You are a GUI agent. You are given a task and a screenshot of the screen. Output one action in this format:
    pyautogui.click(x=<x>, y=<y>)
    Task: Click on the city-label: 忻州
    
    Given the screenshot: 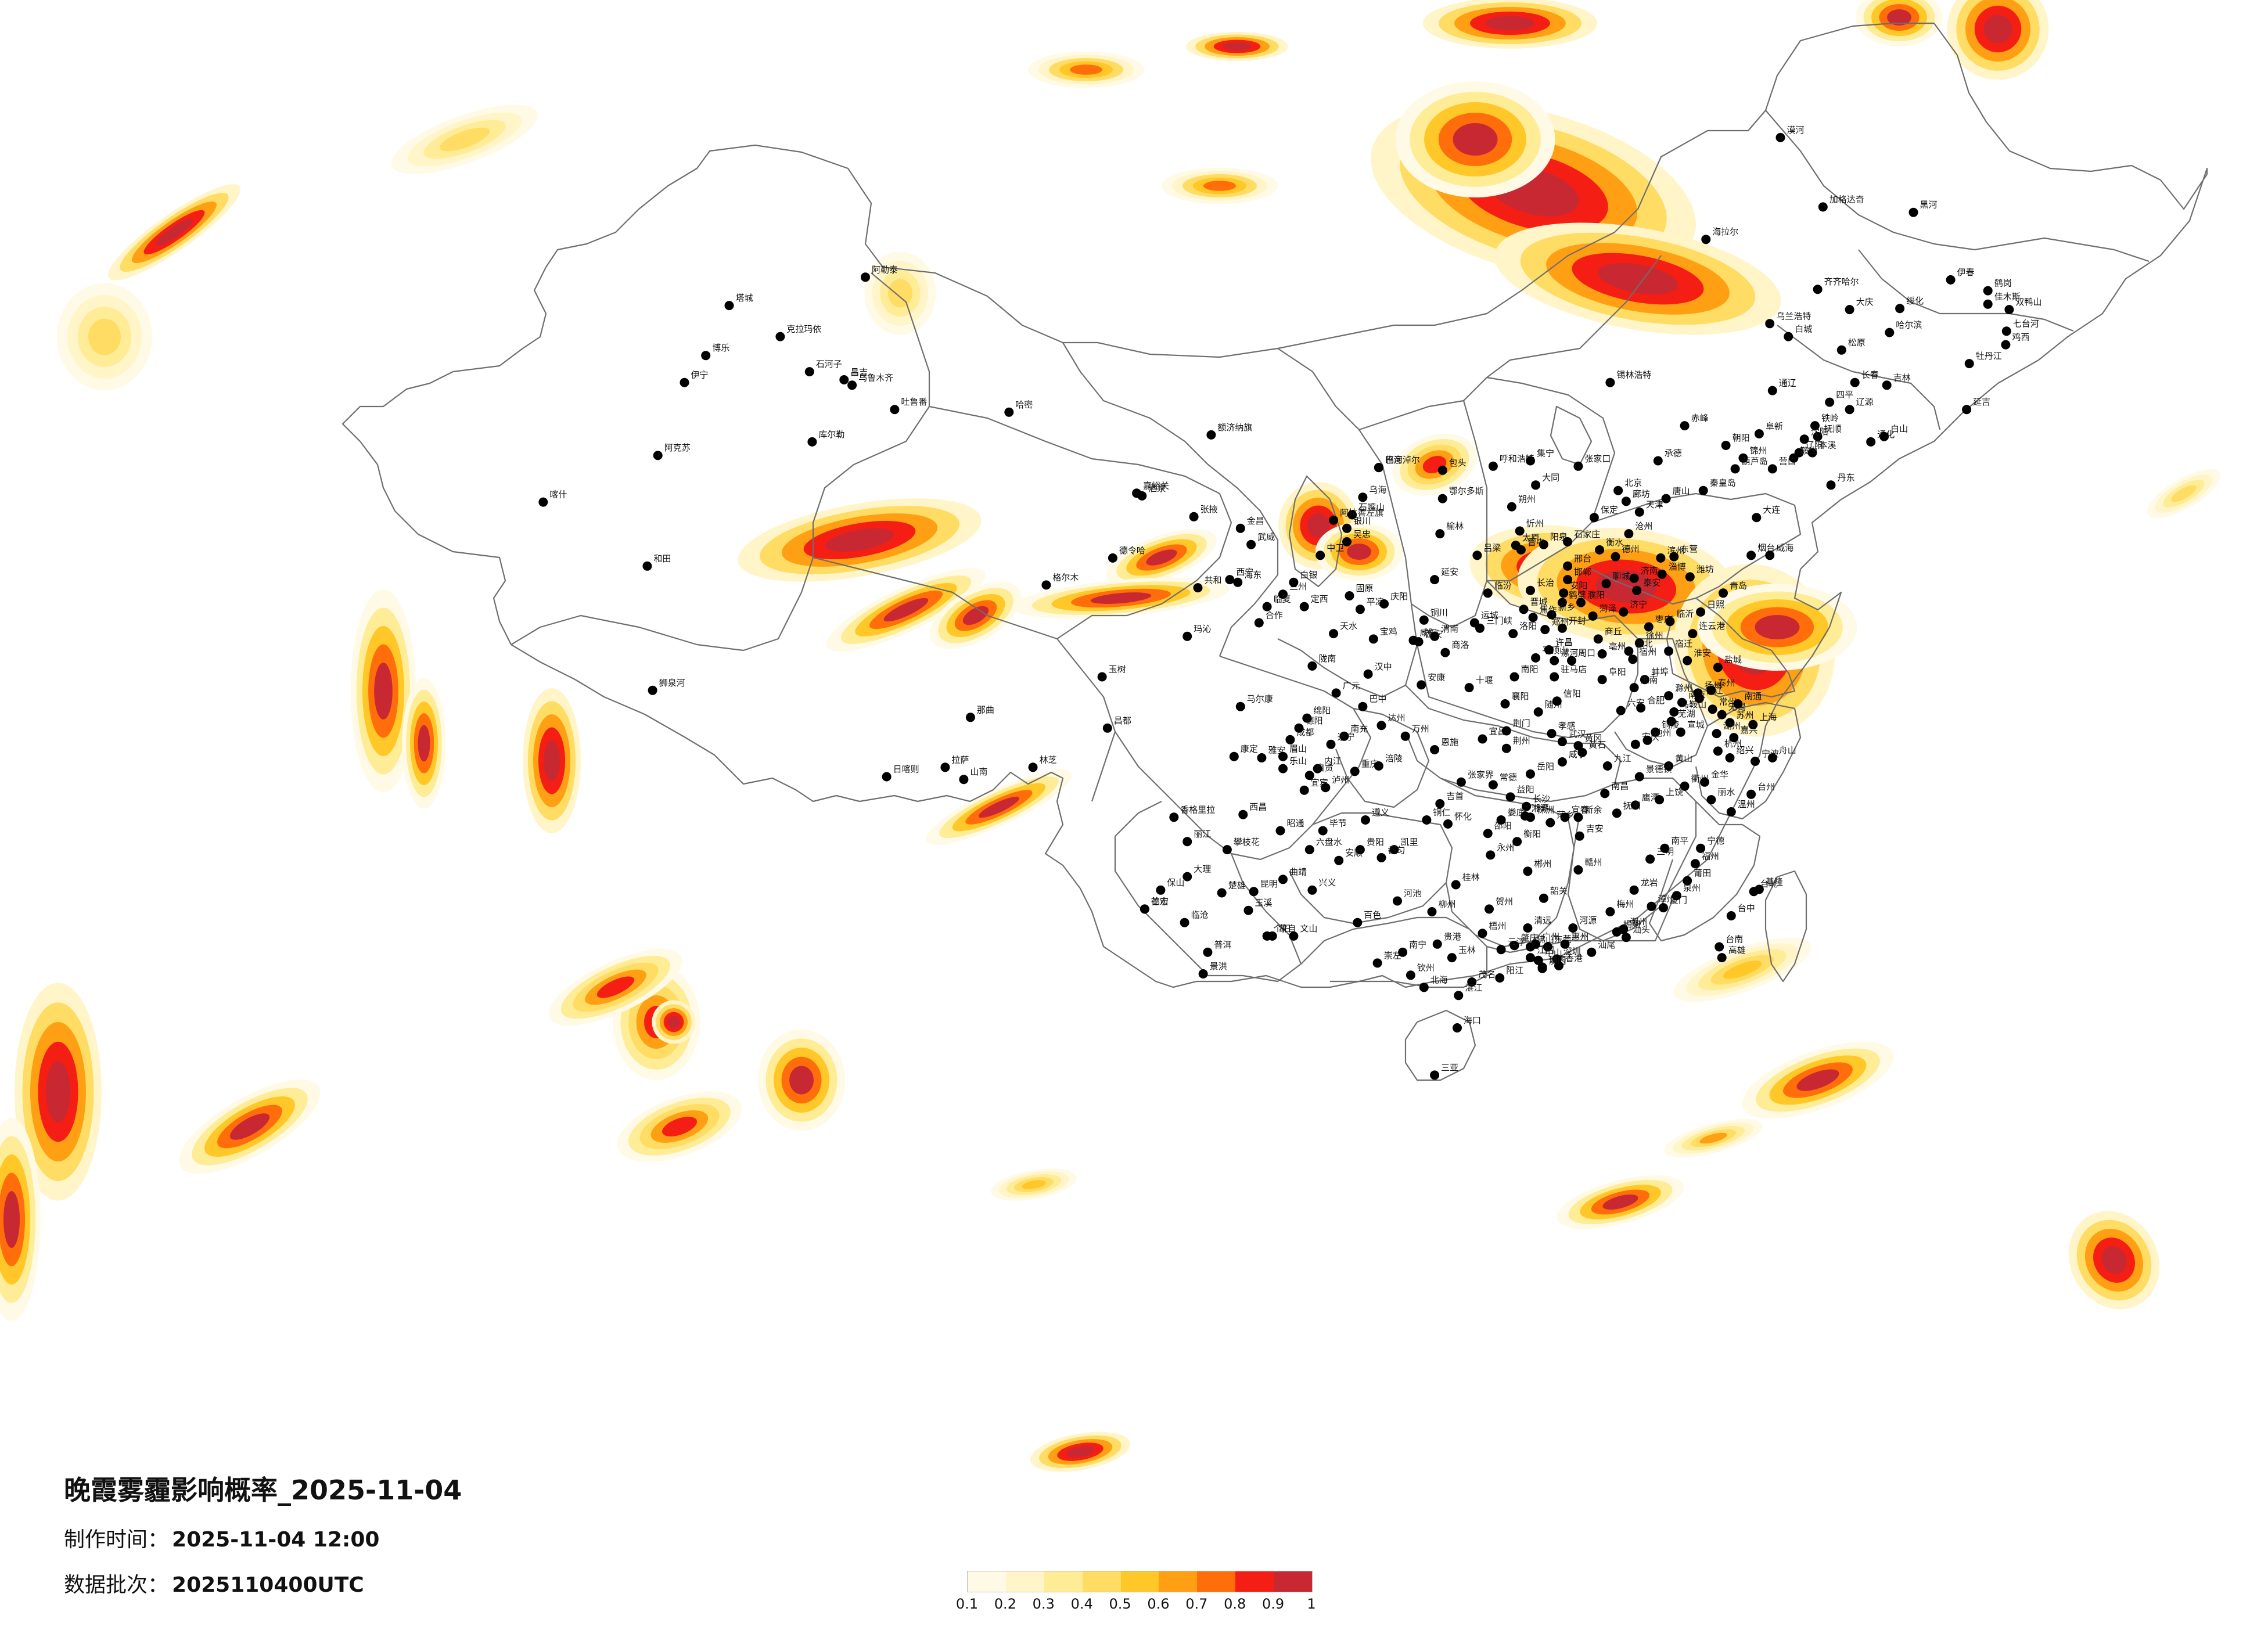 What is the action you would take?
    pyautogui.click(x=1535, y=523)
    